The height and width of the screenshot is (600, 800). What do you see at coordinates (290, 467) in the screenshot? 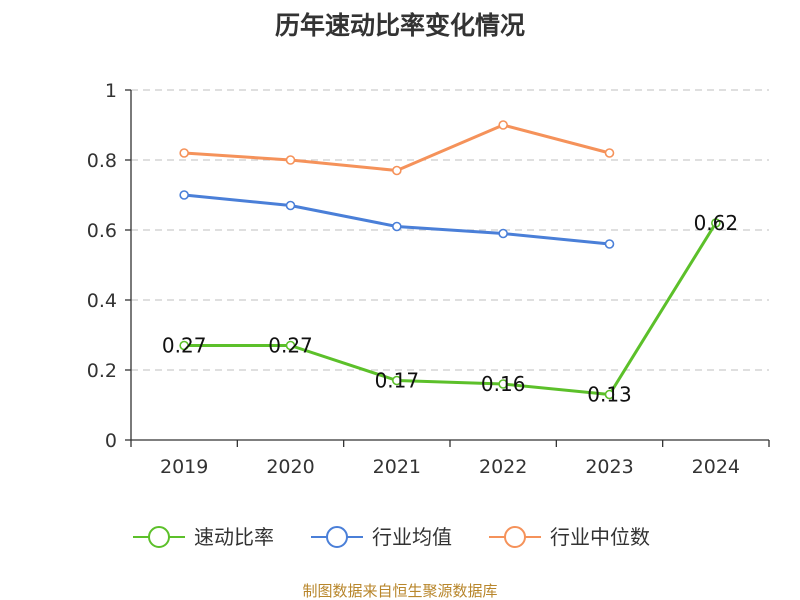
I see `x-tick-label: 2020` at bounding box center [290, 467].